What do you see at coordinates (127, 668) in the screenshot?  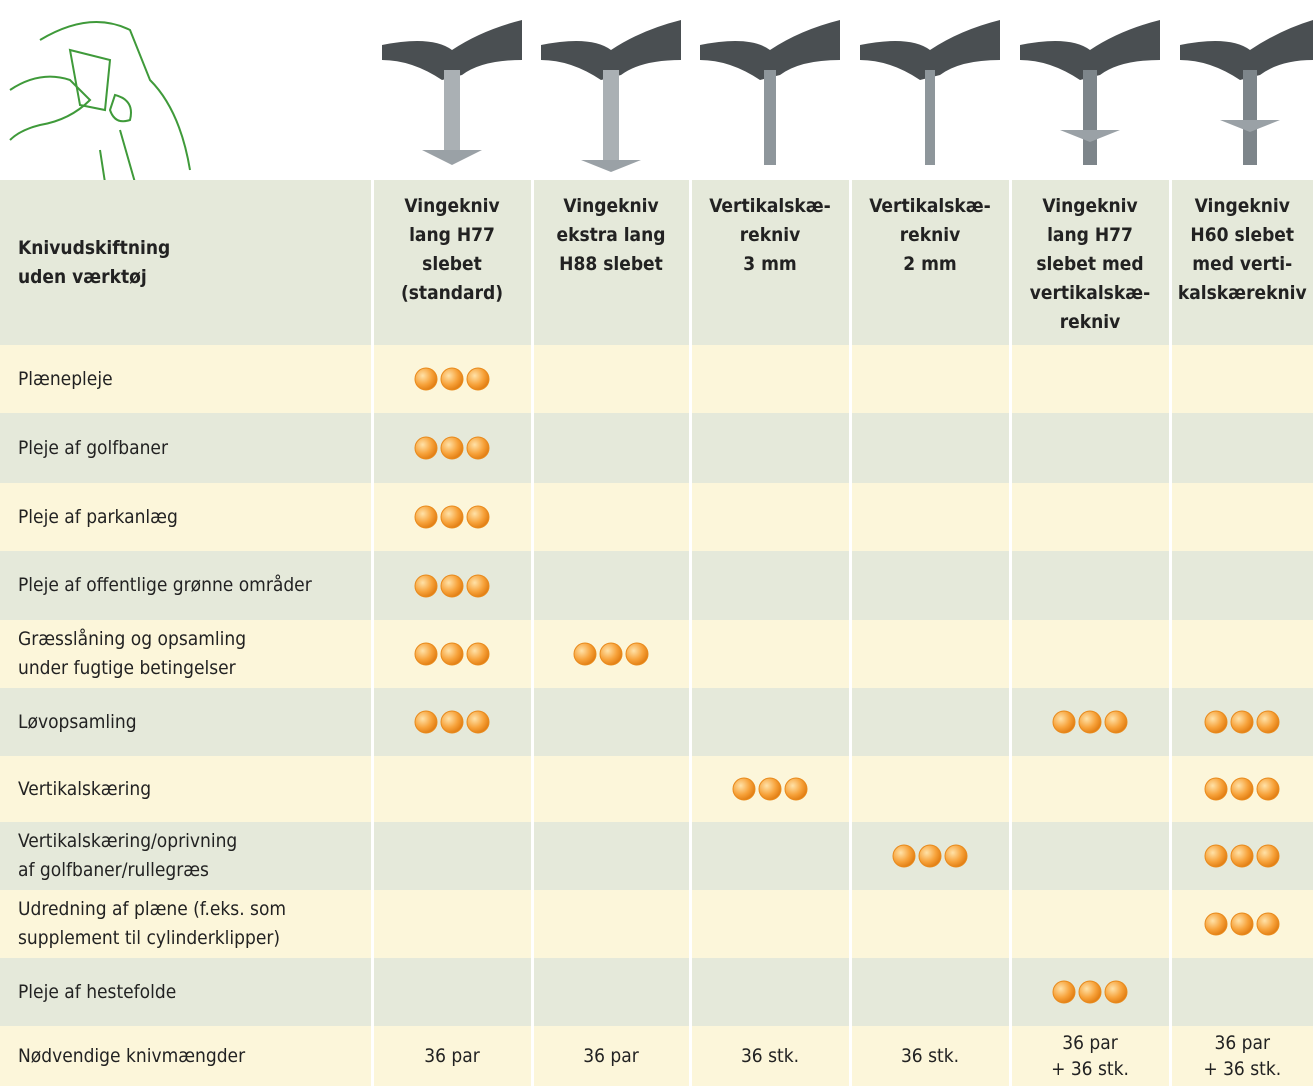 I see `text-line: under fugtige betingelser` at bounding box center [127, 668].